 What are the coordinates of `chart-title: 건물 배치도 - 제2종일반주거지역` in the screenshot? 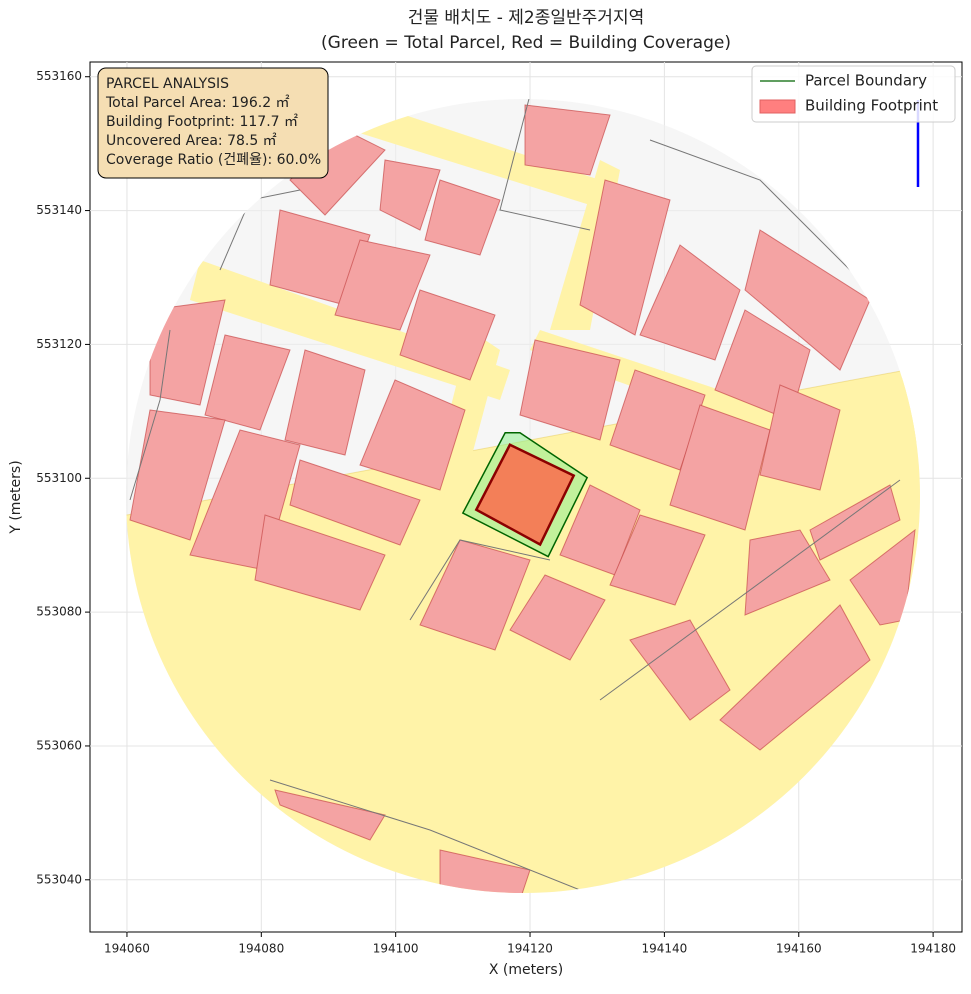 It's located at (526, 18).